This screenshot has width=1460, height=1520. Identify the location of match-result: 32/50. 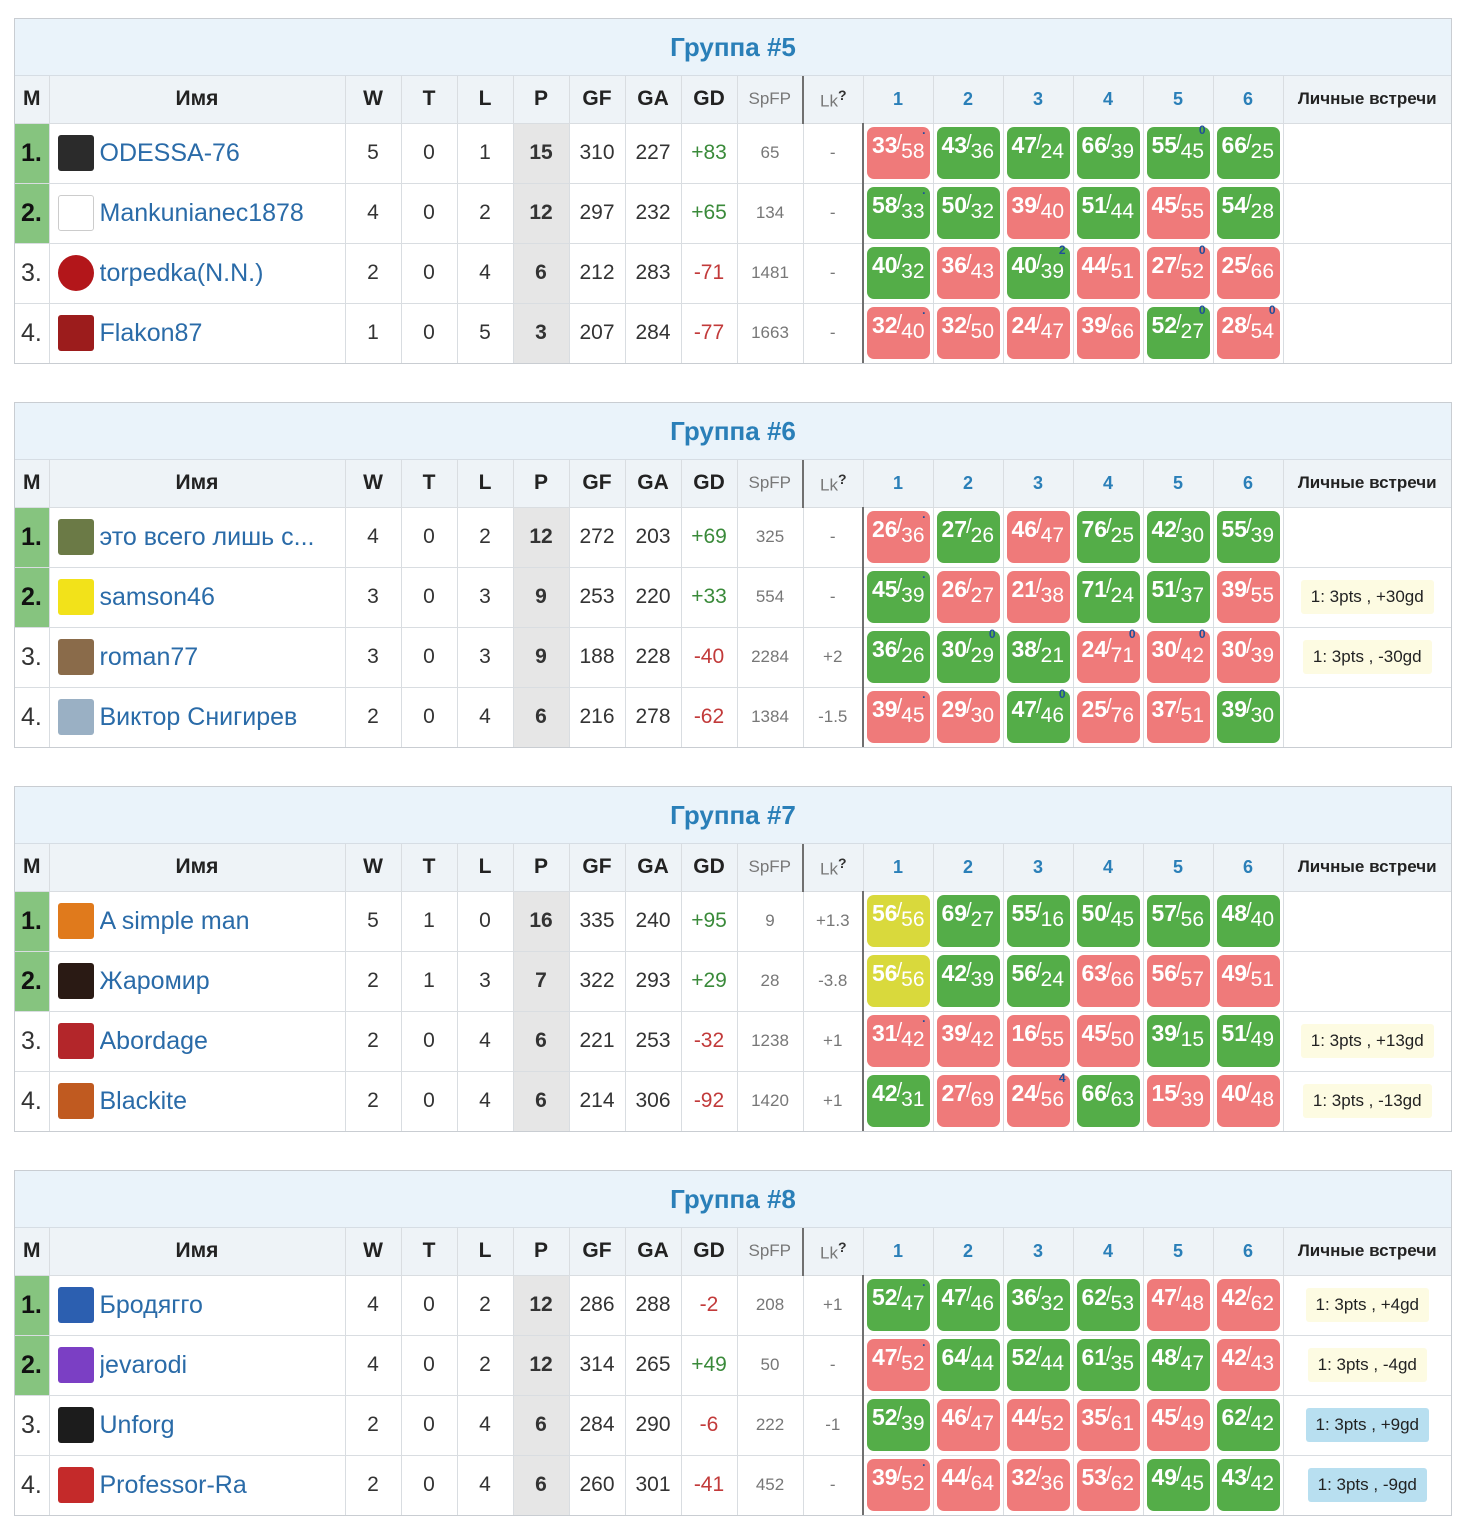
(968, 333).